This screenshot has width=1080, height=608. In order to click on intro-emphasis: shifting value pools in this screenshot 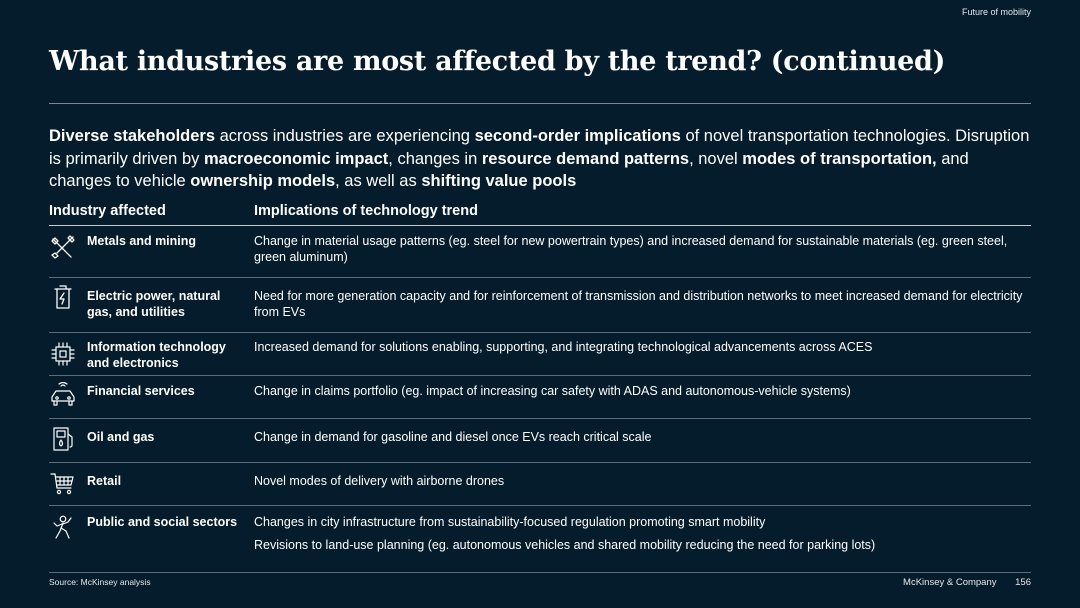, I will do `click(499, 181)`.